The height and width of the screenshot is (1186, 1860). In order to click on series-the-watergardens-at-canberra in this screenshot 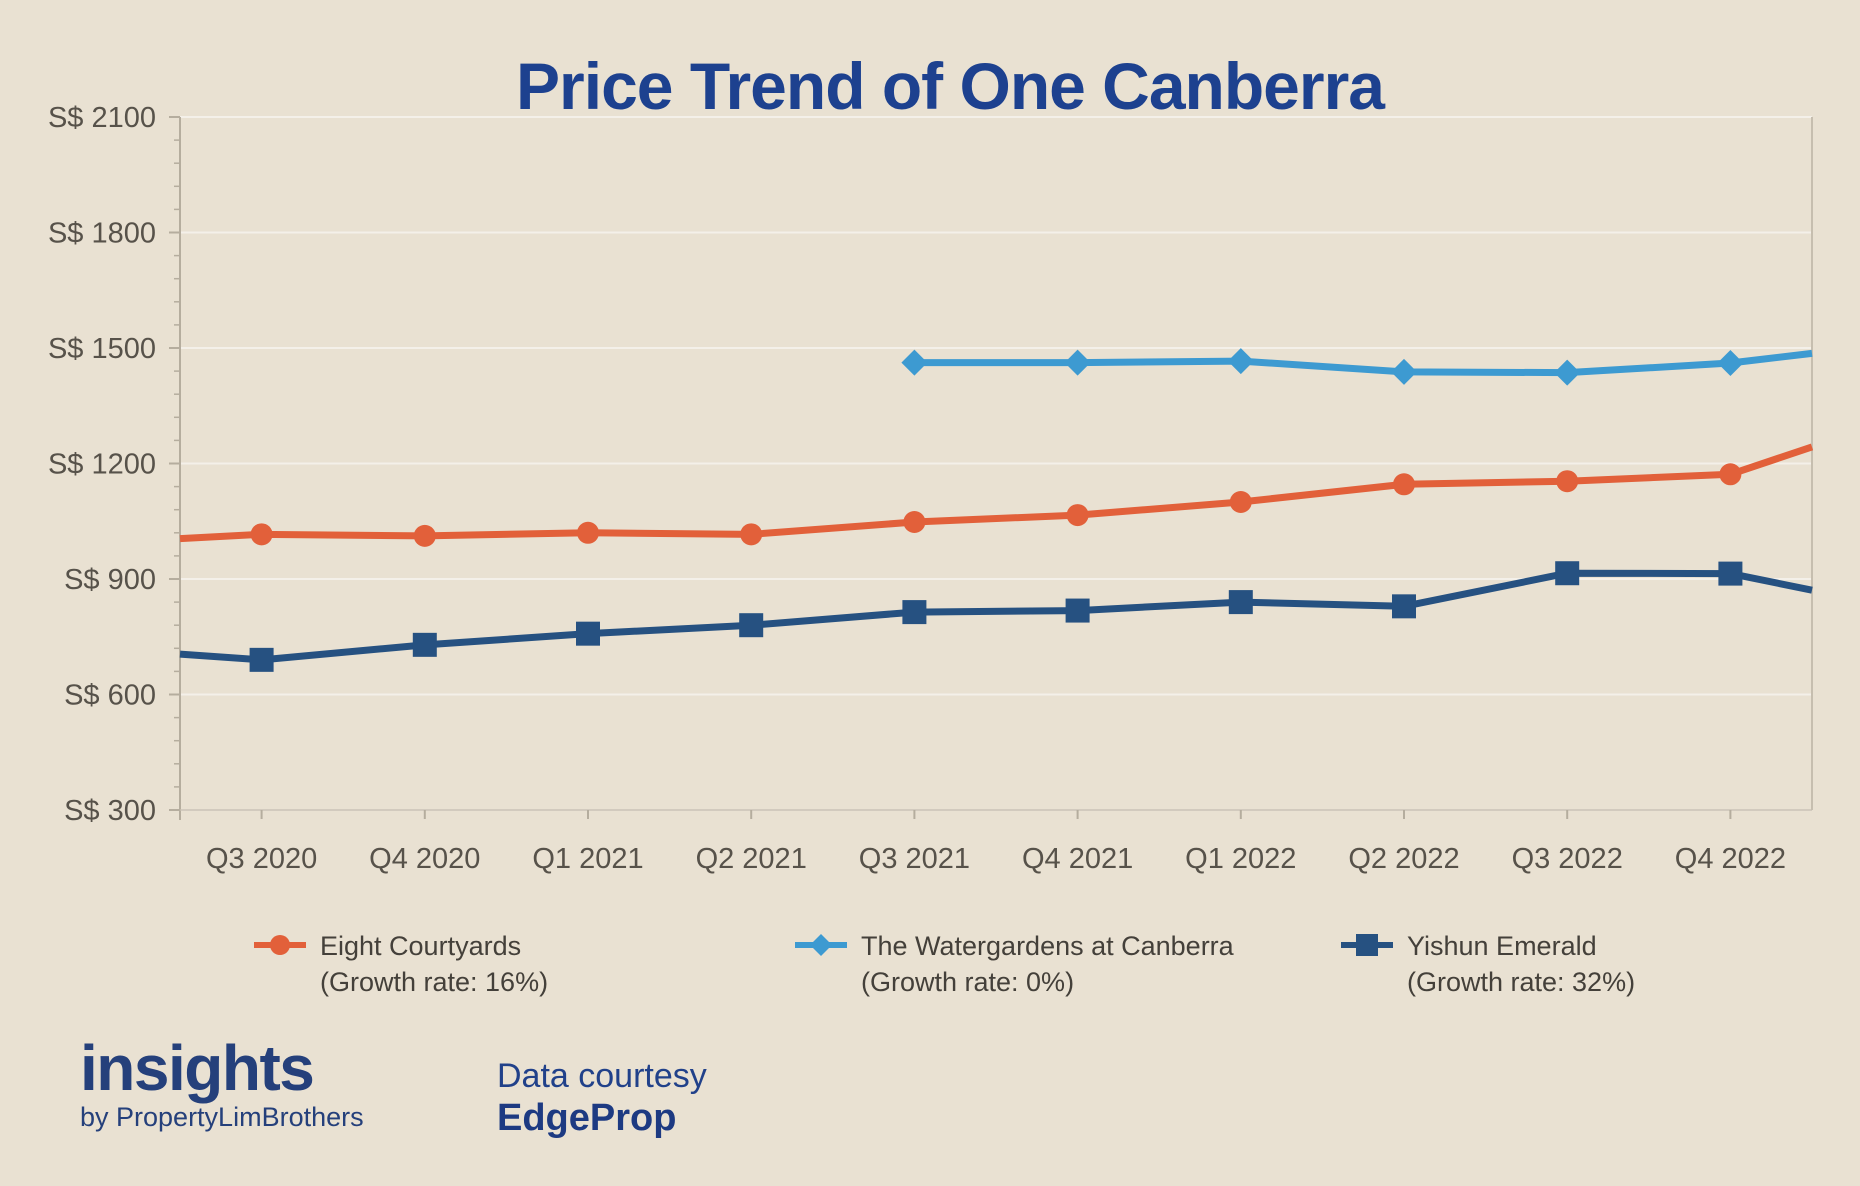, I will do `click(1357, 367)`.